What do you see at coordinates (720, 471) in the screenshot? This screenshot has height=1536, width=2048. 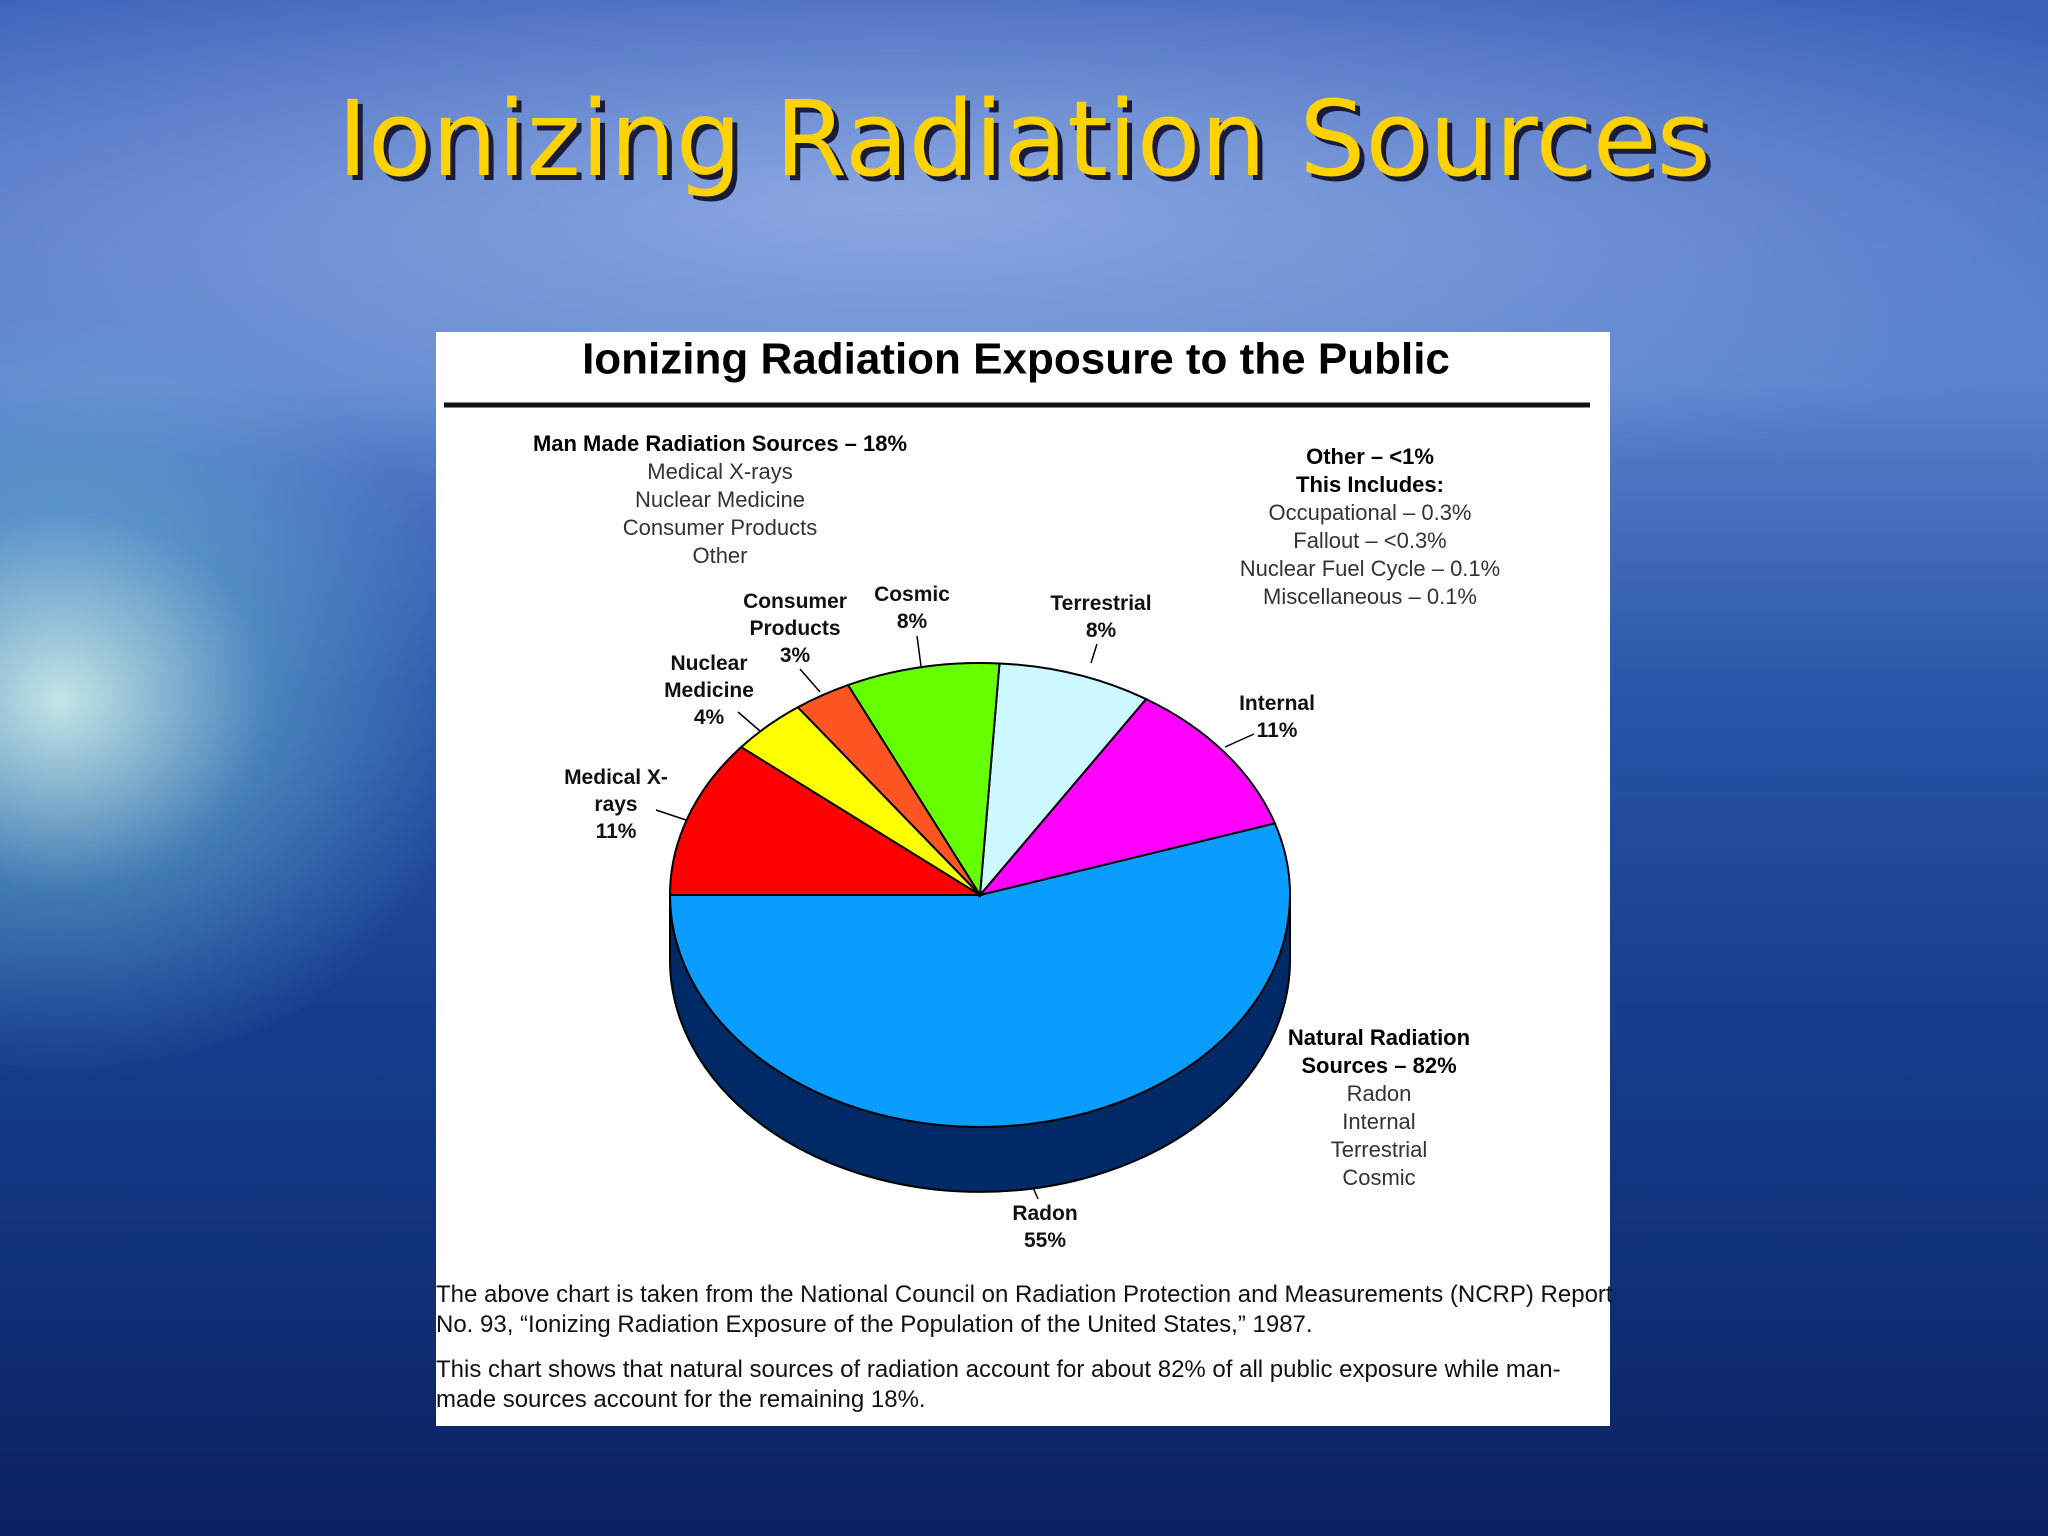 I see `note-item: Medical X-rays` at bounding box center [720, 471].